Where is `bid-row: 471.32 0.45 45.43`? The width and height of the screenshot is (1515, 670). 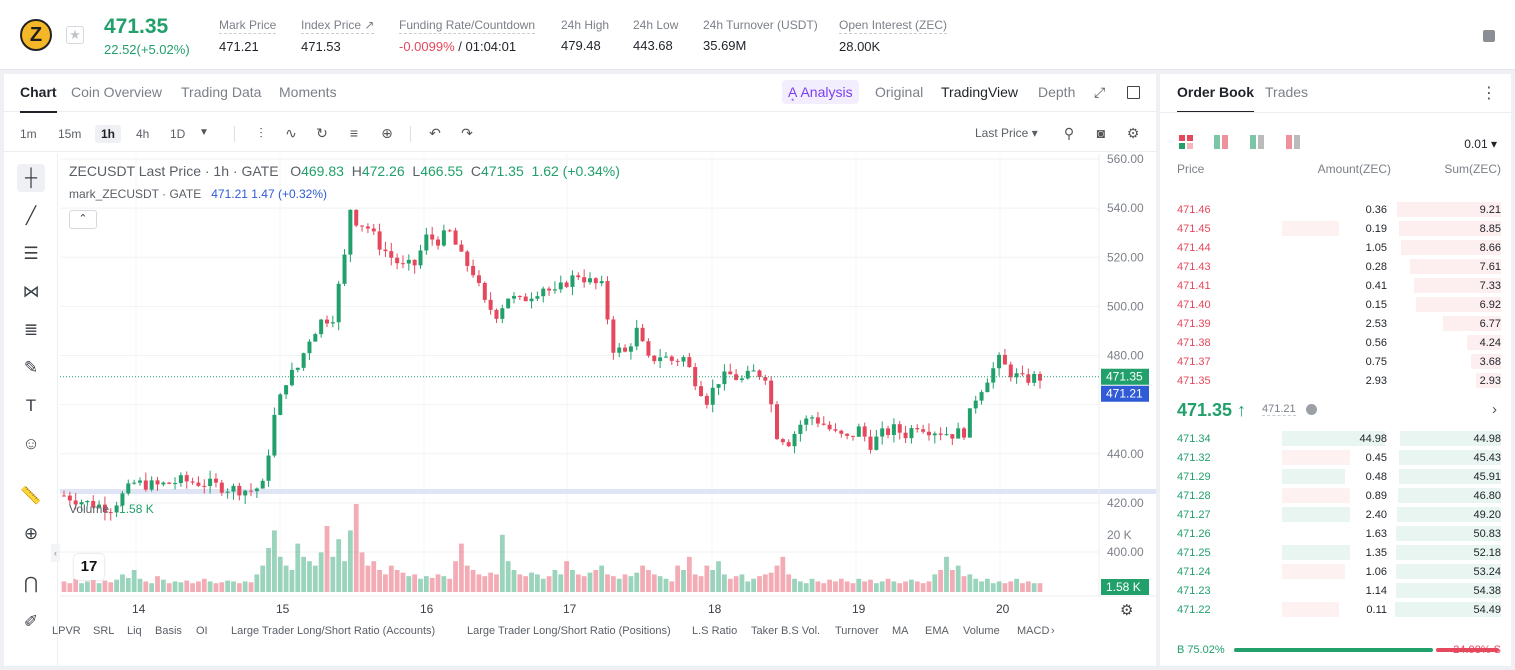 bid-row: 471.32 0.45 45.43 is located at coordinates (1335, 457).